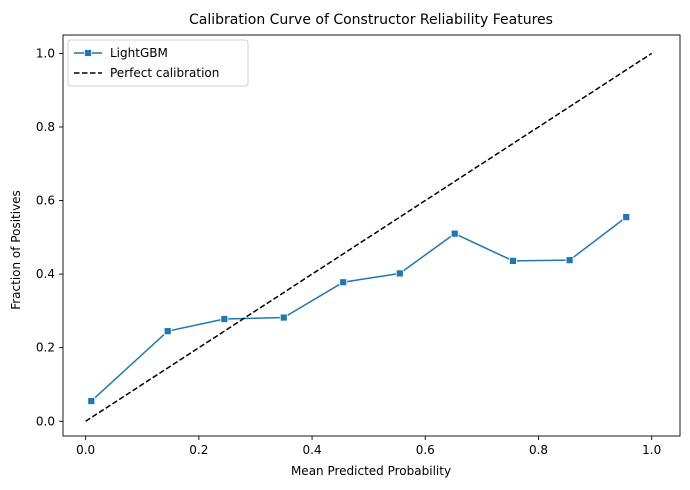 The image size is (690, 490). I want to click on y-tick-label: 0.4, so click(45, 274).